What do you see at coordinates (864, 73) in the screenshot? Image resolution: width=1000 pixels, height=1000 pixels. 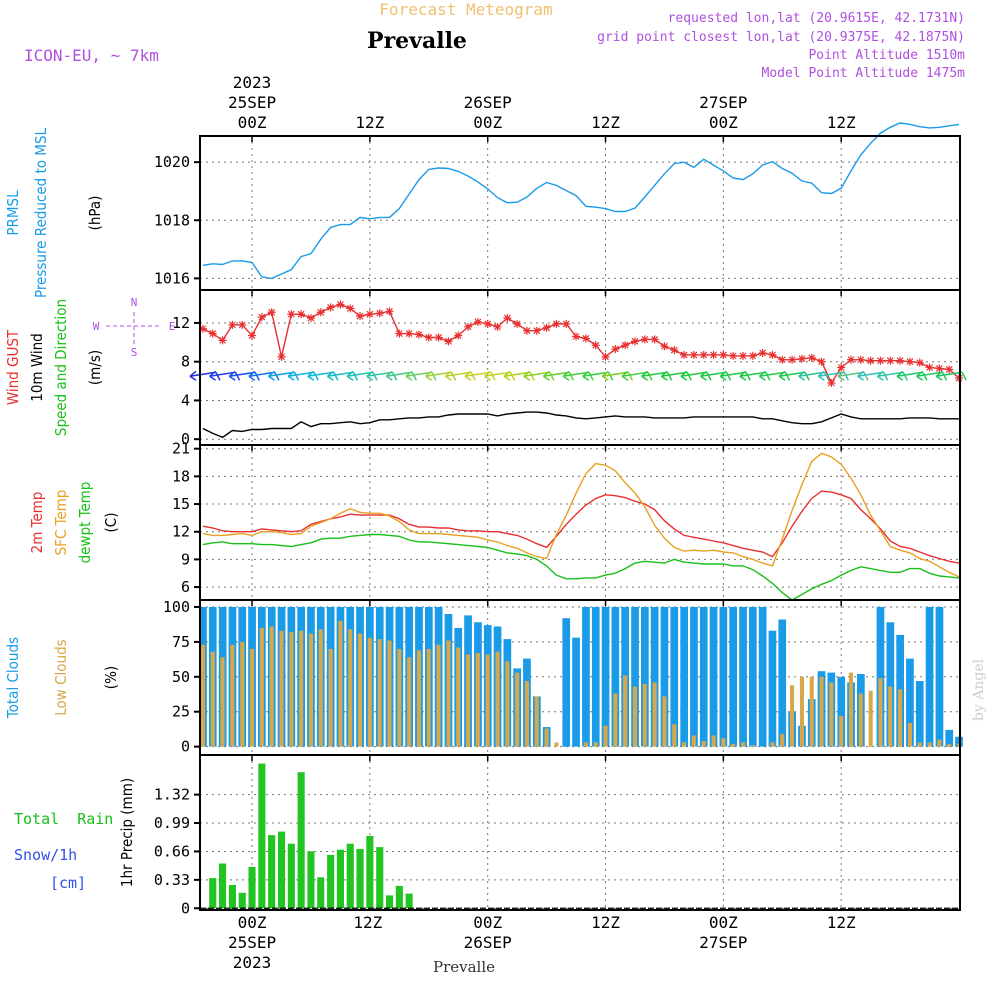 I see `model-altitude: Model Point Altitude 1475m` at bounding box center [864, 73].